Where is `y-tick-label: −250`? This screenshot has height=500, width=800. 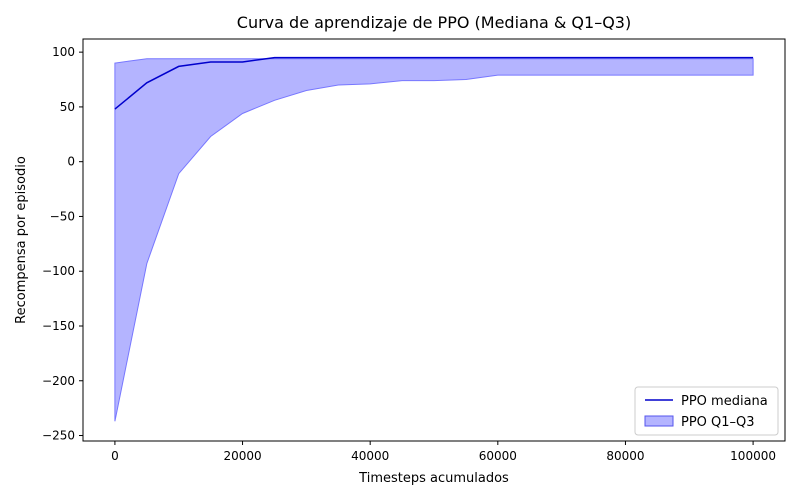 y-tick-label: −250 is located at coordinates (58, 436).